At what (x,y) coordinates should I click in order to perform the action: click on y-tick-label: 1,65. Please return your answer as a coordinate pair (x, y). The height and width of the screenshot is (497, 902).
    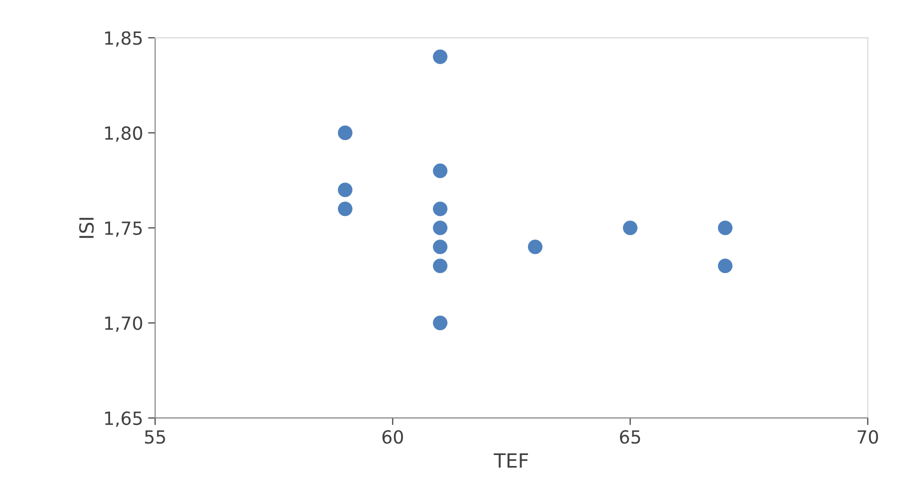
    Looking at the image, I should click on (123, 419).